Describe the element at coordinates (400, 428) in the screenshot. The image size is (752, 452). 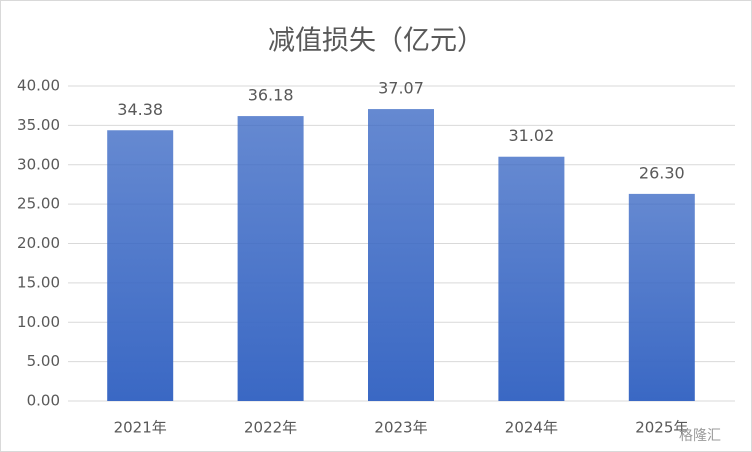
I see `x-tick-label: 2023年` at that location.